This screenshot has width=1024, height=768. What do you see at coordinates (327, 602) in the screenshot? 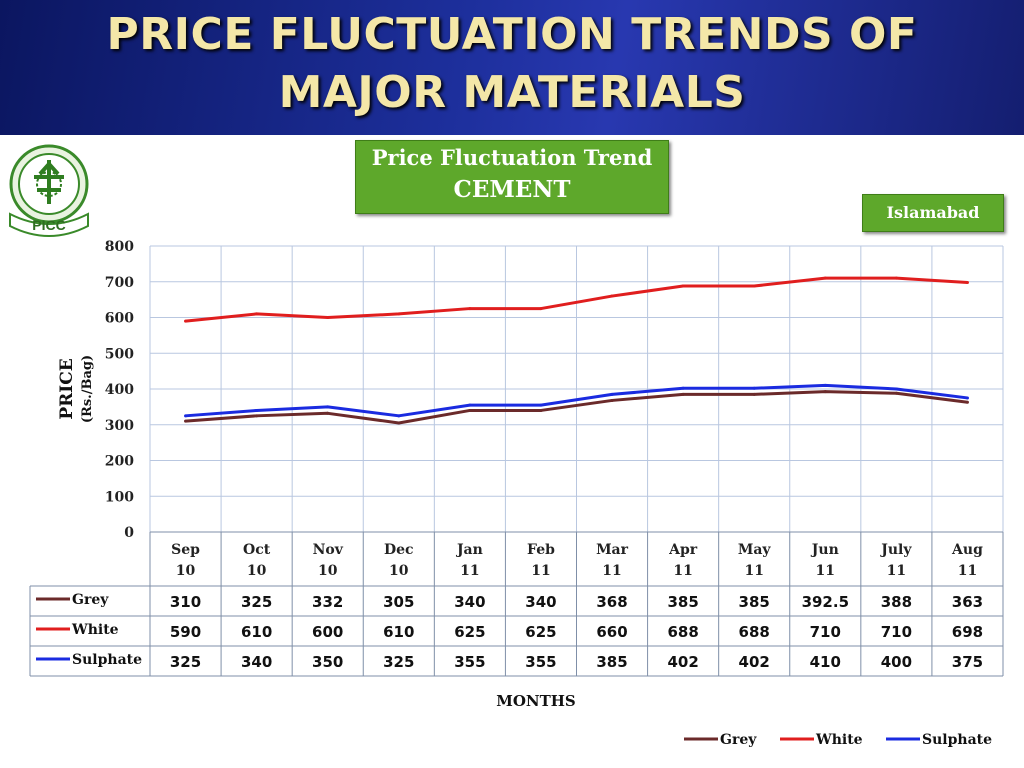
I see `table-cell: 332` at bounding box center [327, 602].